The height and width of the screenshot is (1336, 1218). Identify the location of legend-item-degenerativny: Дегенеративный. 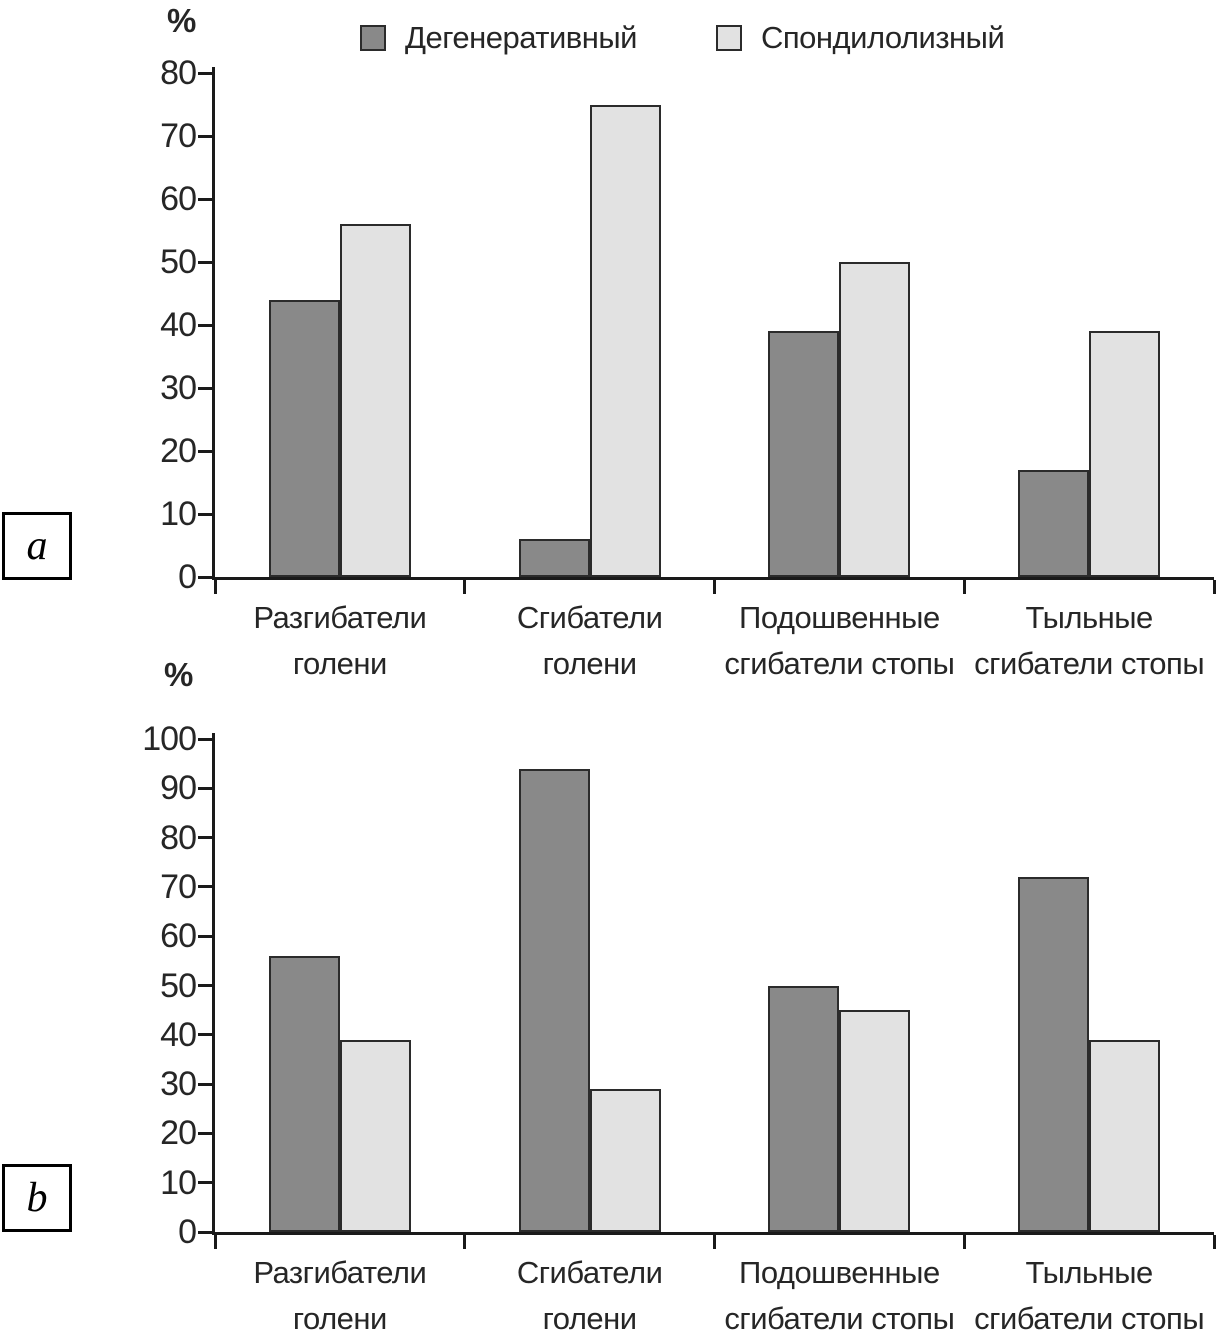
(498, 38).